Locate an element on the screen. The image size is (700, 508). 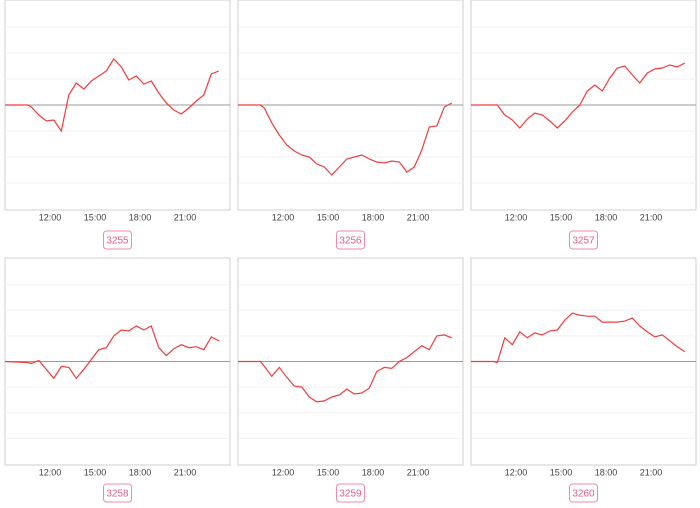
stock-button-label: 3257 is located at coordinates (583, 241).